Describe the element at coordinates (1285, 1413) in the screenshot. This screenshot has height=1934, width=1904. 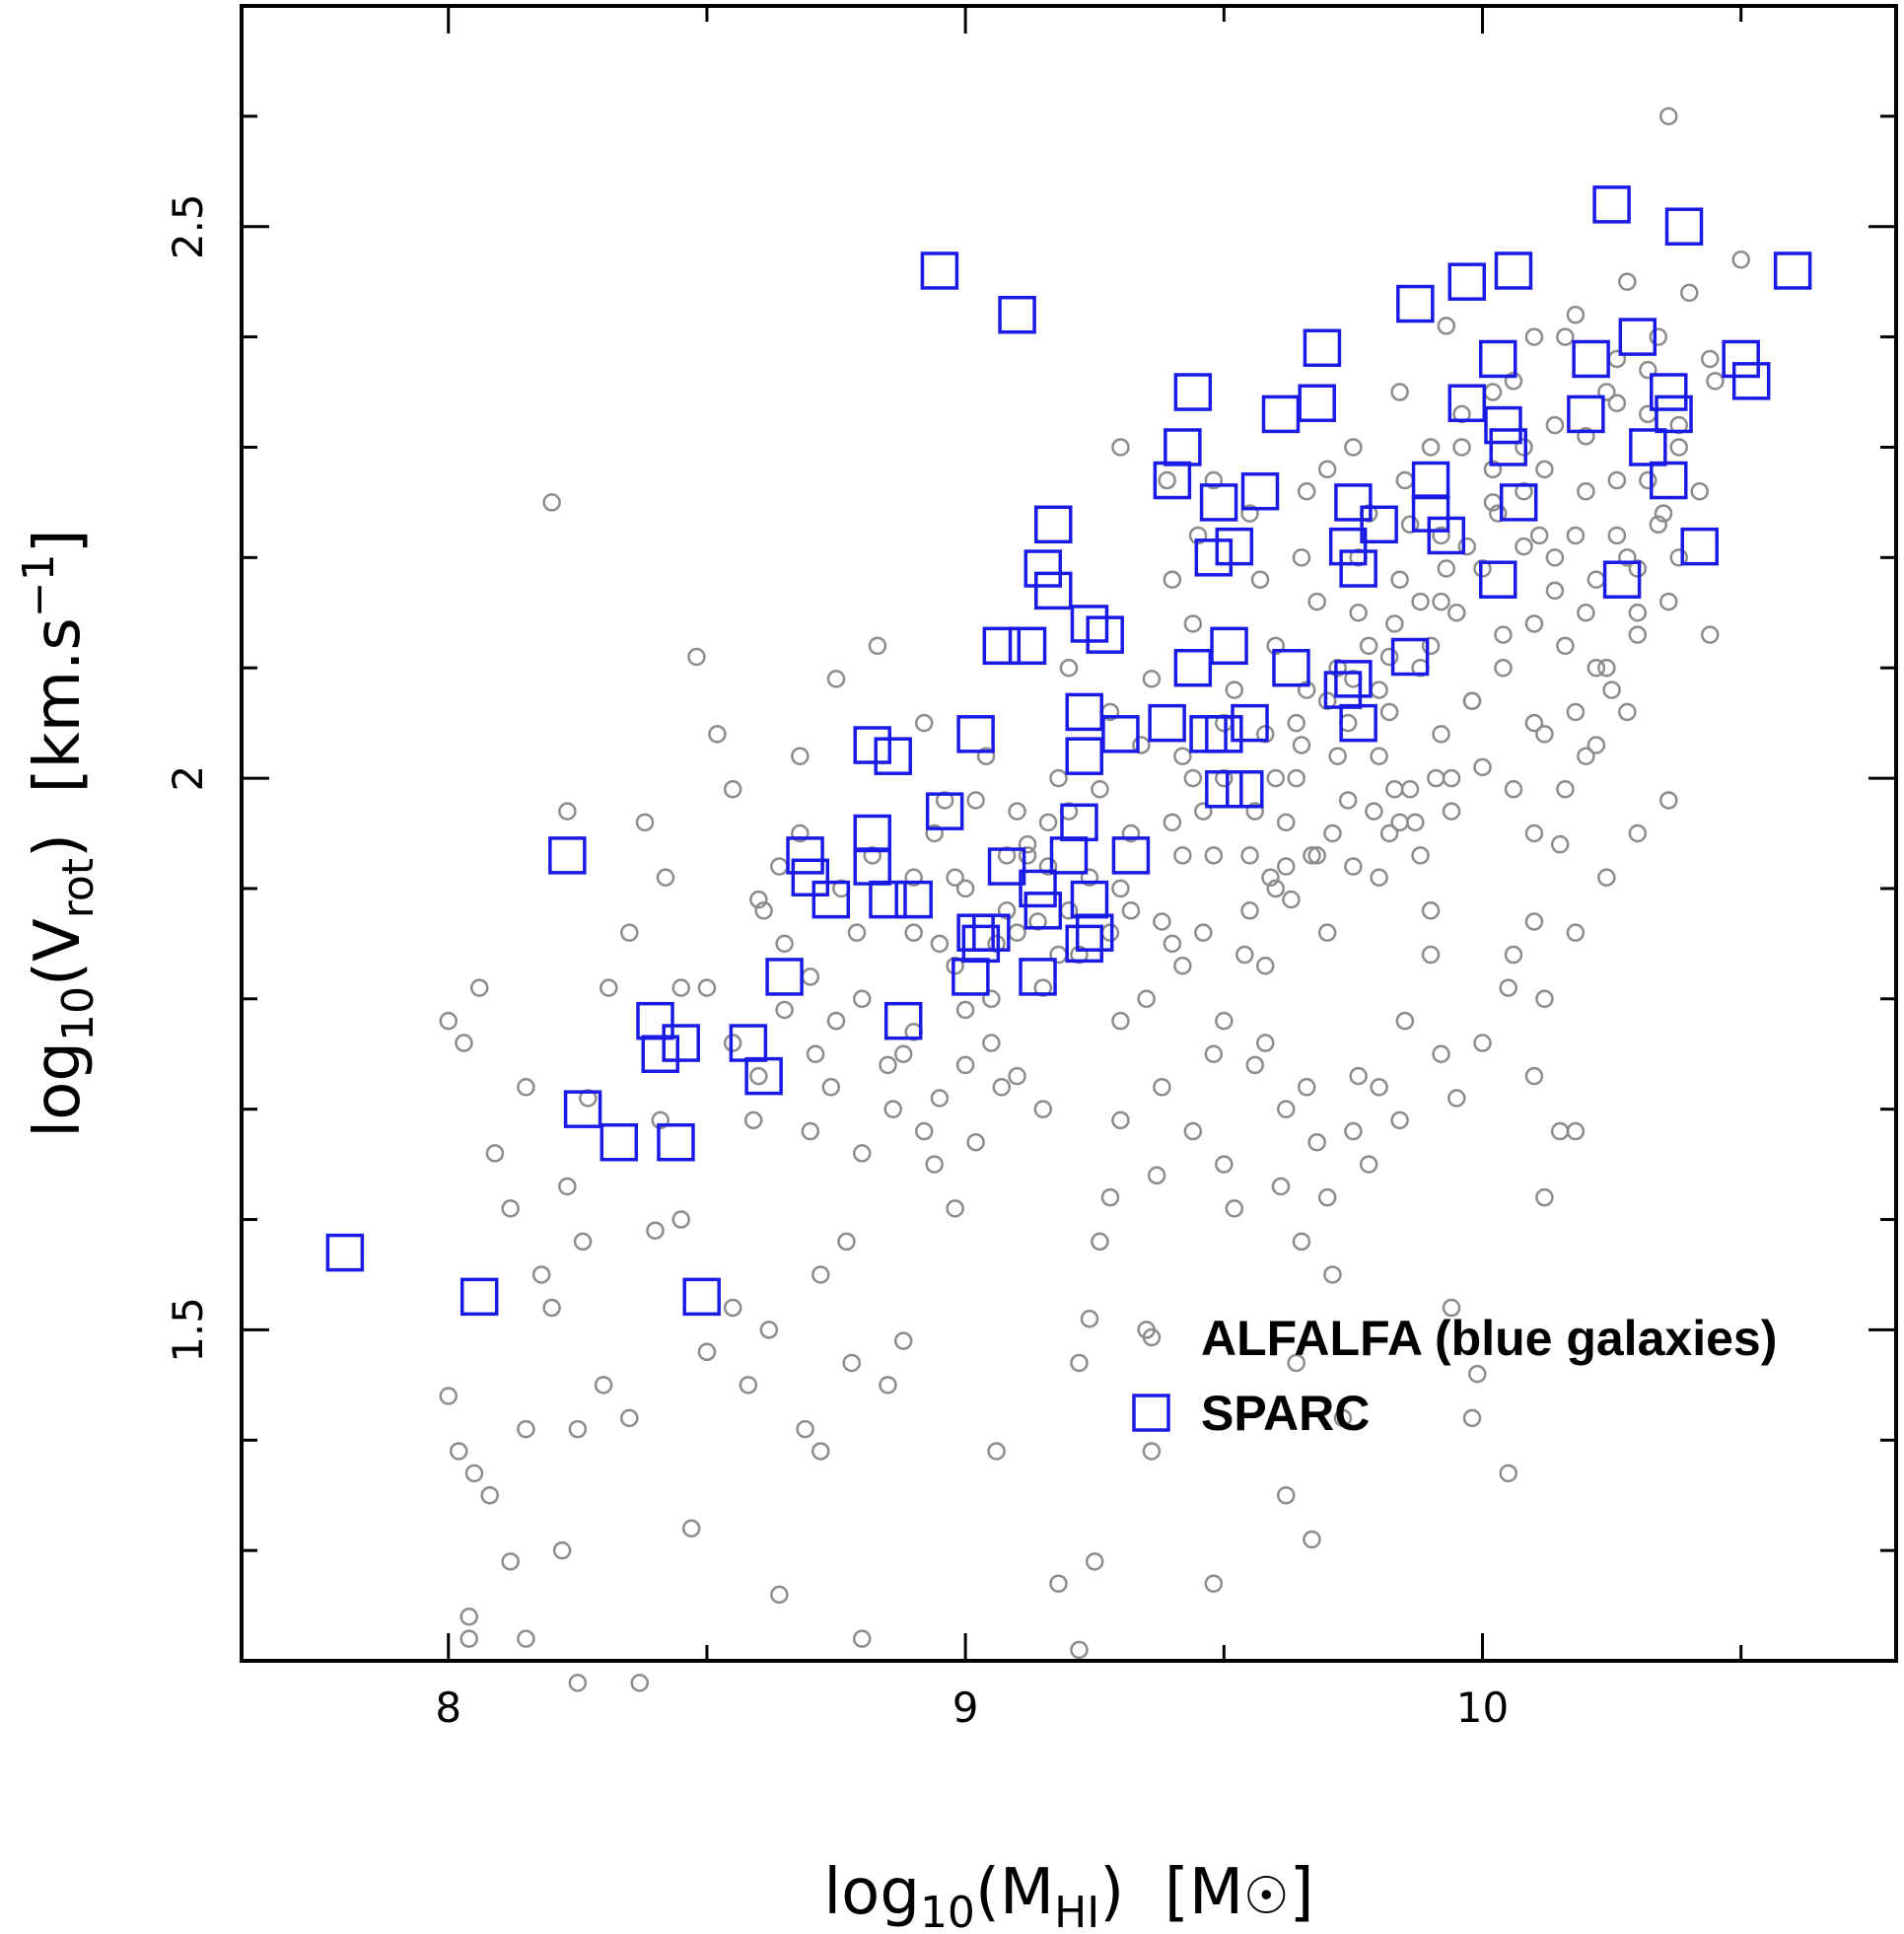
I see `legend-label-sparc: SPARC` at that location.